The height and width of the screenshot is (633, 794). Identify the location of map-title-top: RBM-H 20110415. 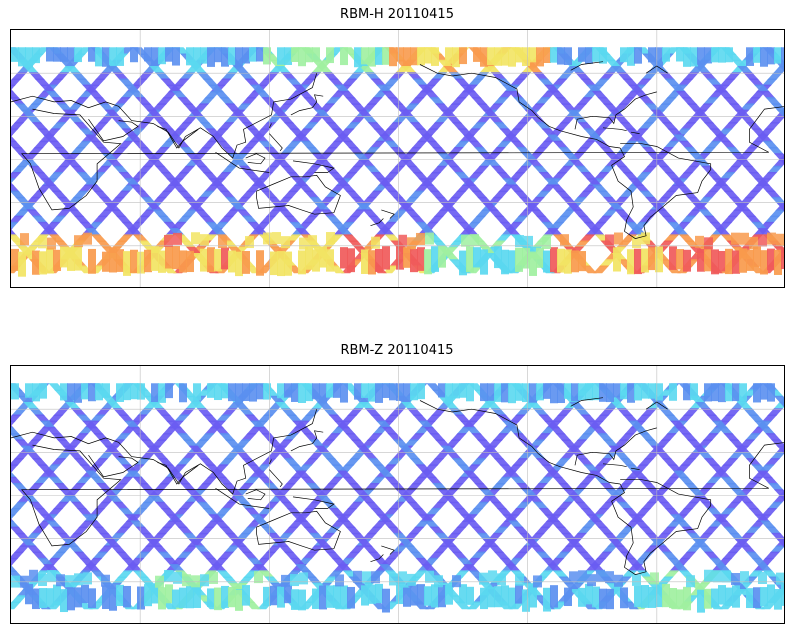
(397, 14).